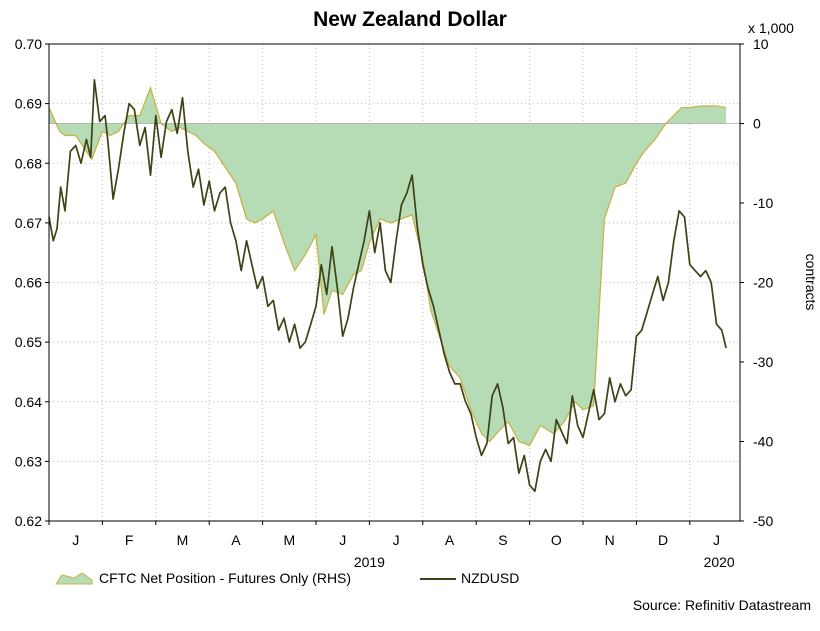  Describe the element at coordinates (28, 521) in the screenshot. I see `left-tick-label: 0.62` at that location.